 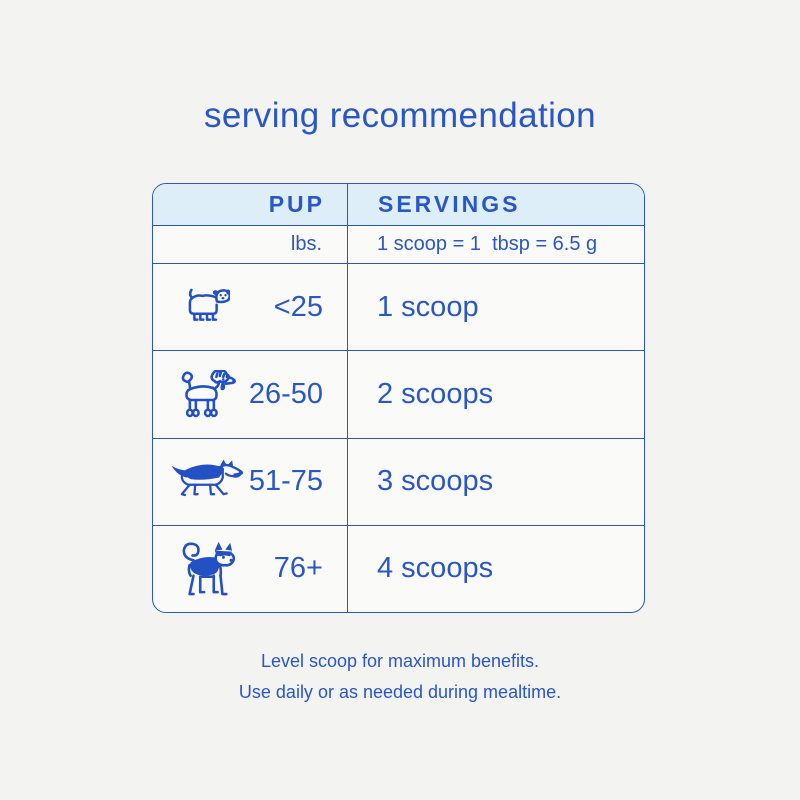 I want to click on pup-cell: 26-50, so click(x=250, y=394).